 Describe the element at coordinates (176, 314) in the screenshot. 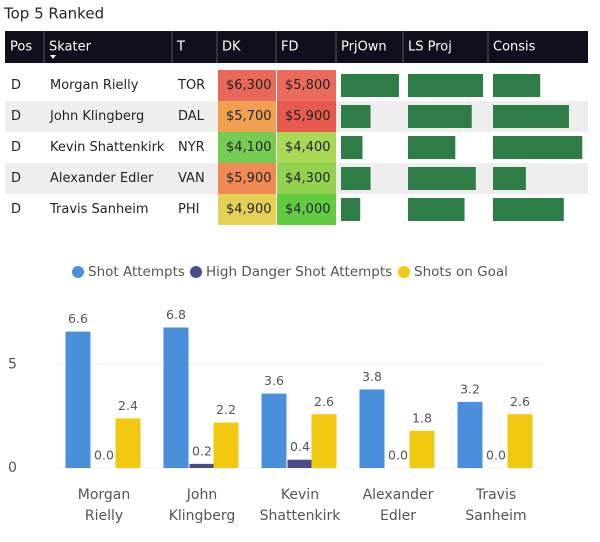

I see `data-label: 6.8` at that location.